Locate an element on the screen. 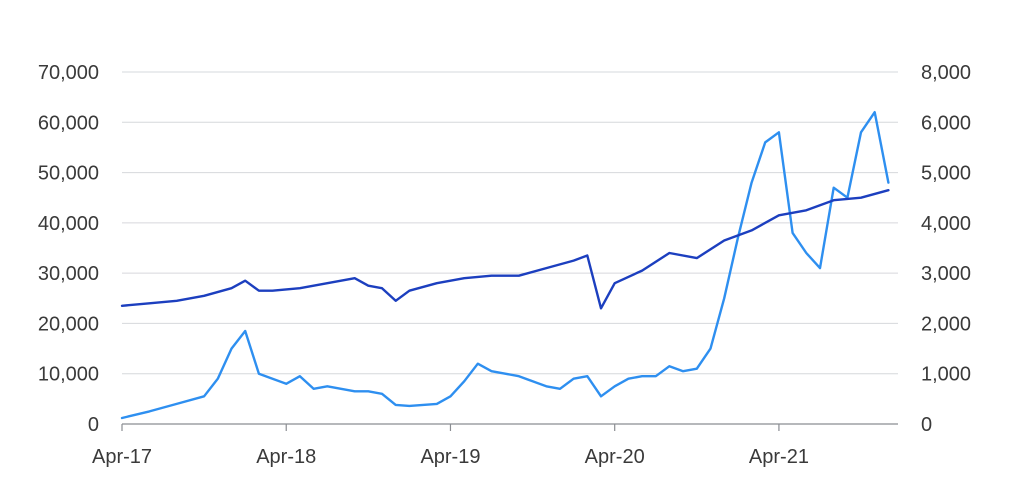 The width and height of the screenshot is (1024, 479). left-y-tick-label: 10,000 is located at coordinates (68, 375).